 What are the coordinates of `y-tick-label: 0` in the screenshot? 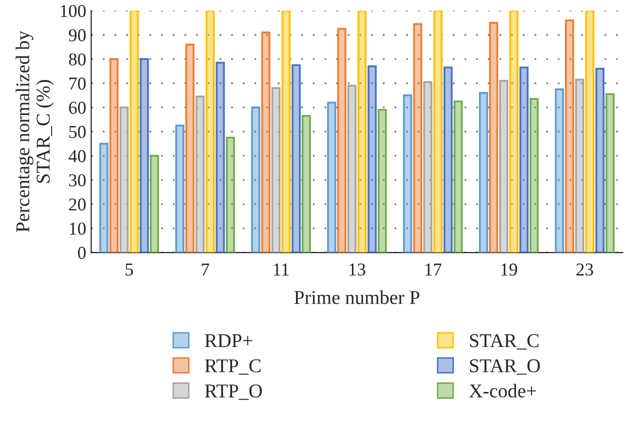 It's located at (82, 252).